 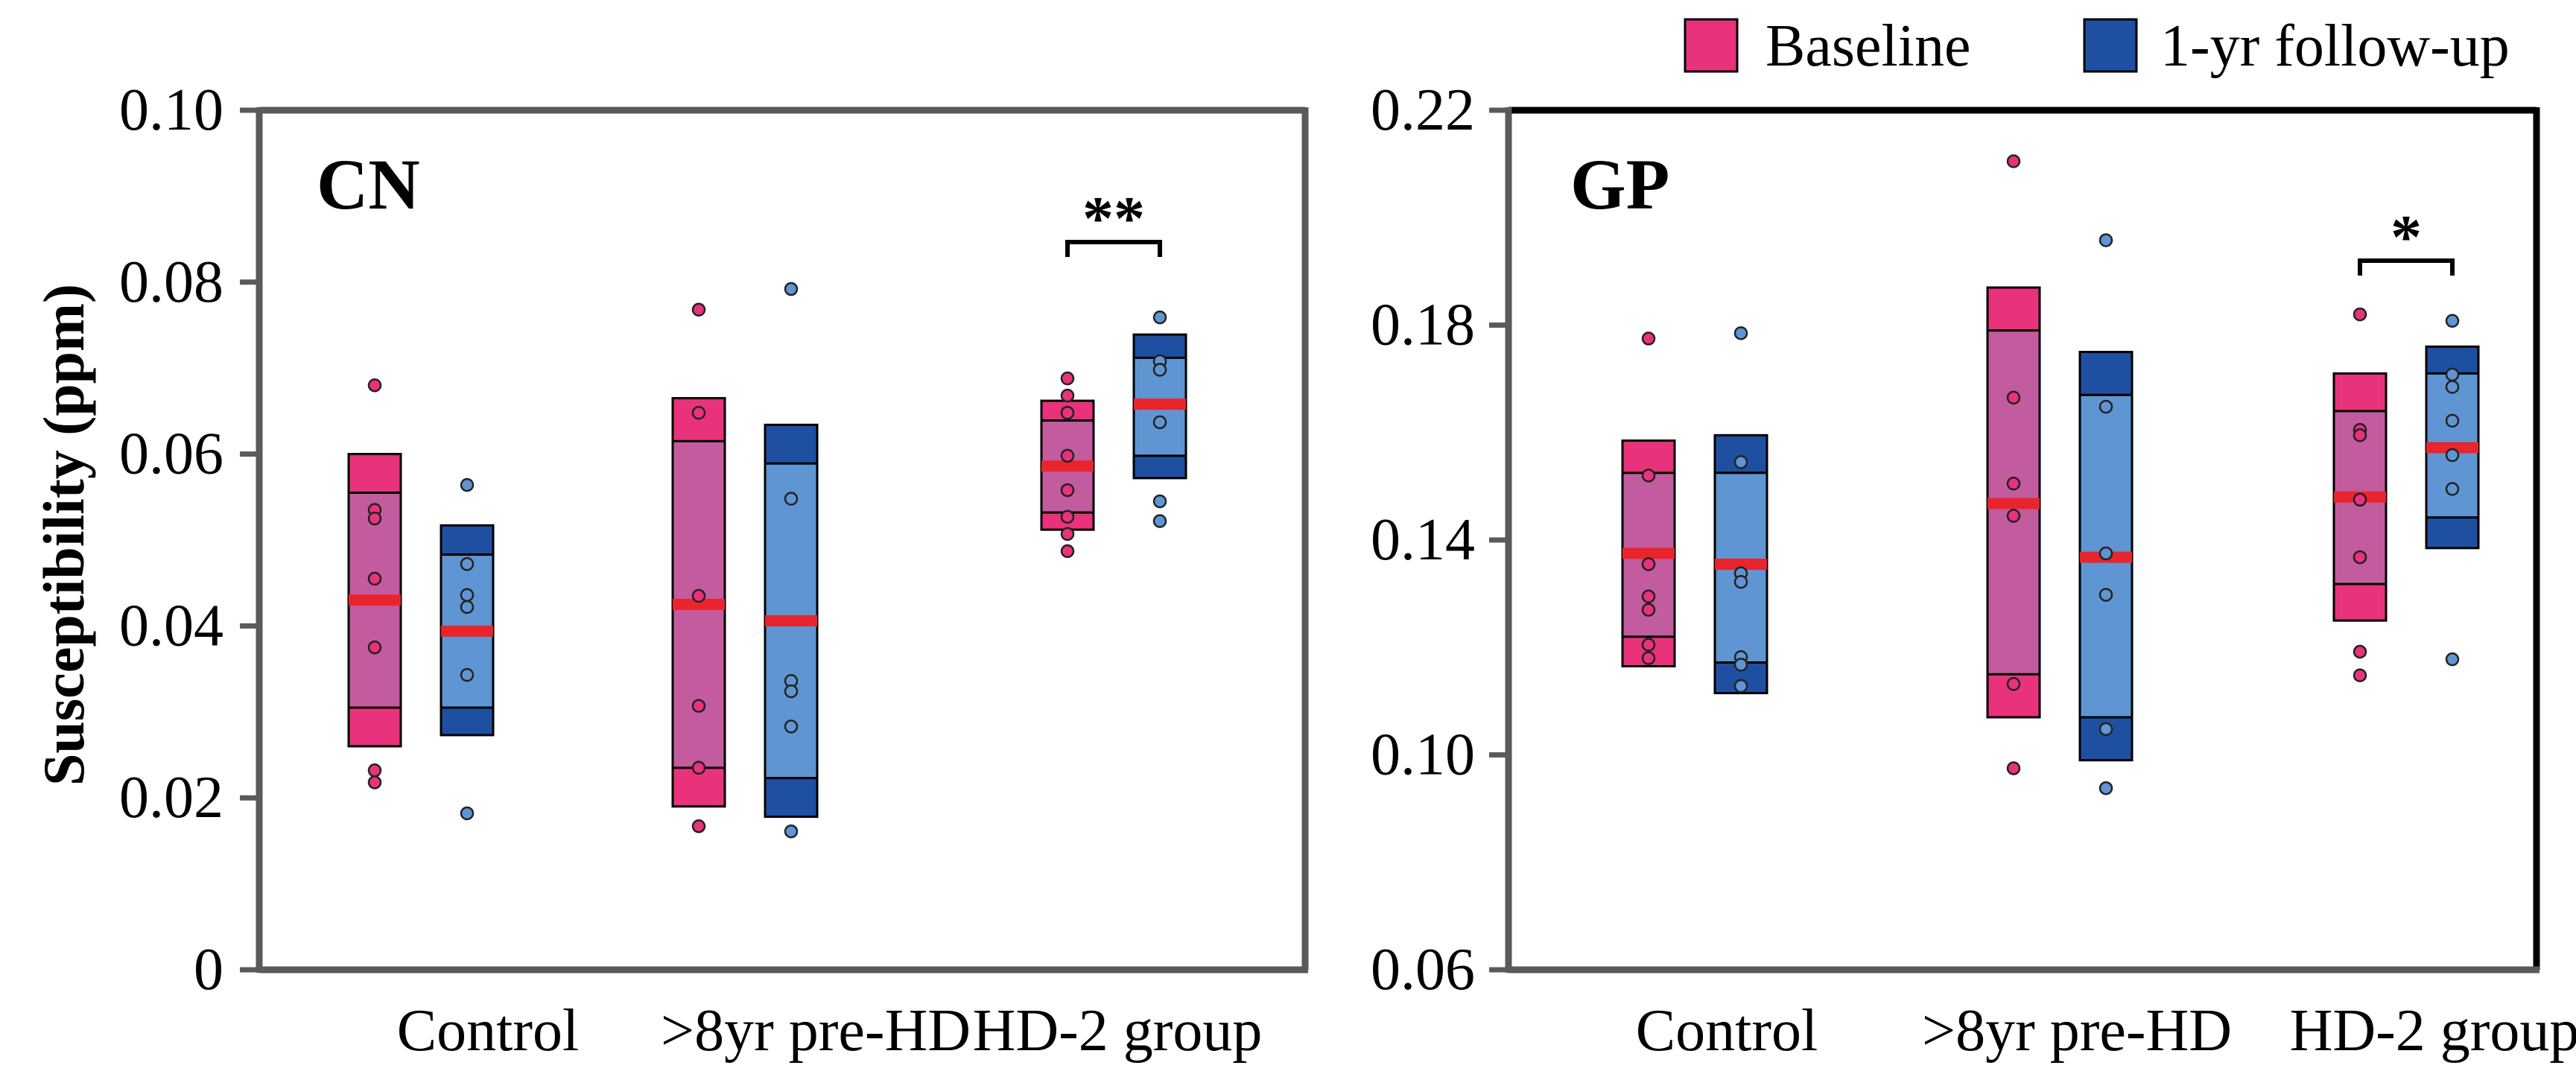 What do you see at coordinates (1114, 218) in the screenshot?
I see `significance-marker: **` at bounding box center [1114, 218].